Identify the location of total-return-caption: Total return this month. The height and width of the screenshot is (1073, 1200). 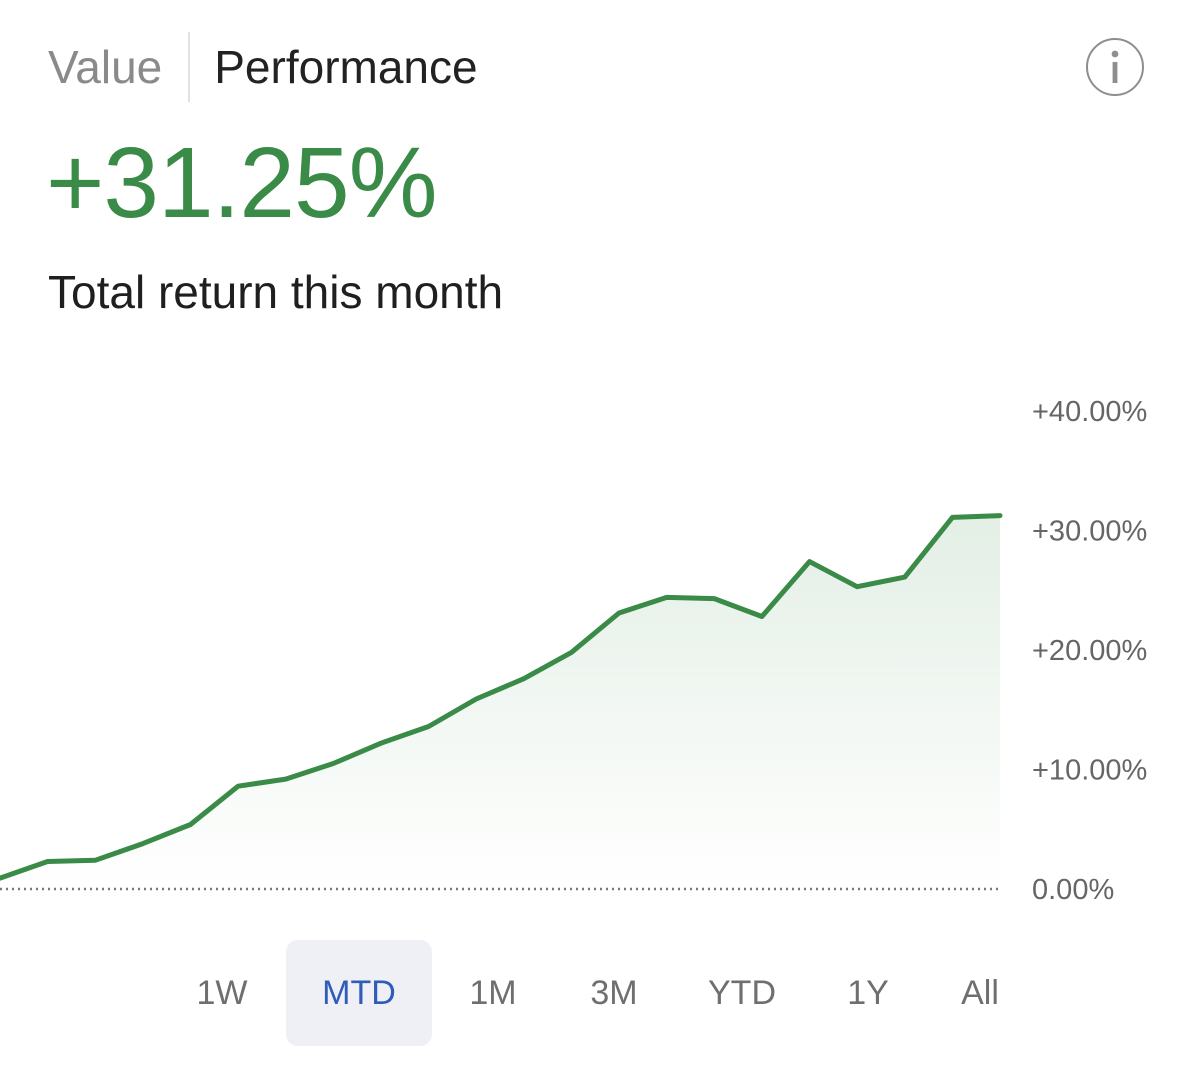
(276, 292).